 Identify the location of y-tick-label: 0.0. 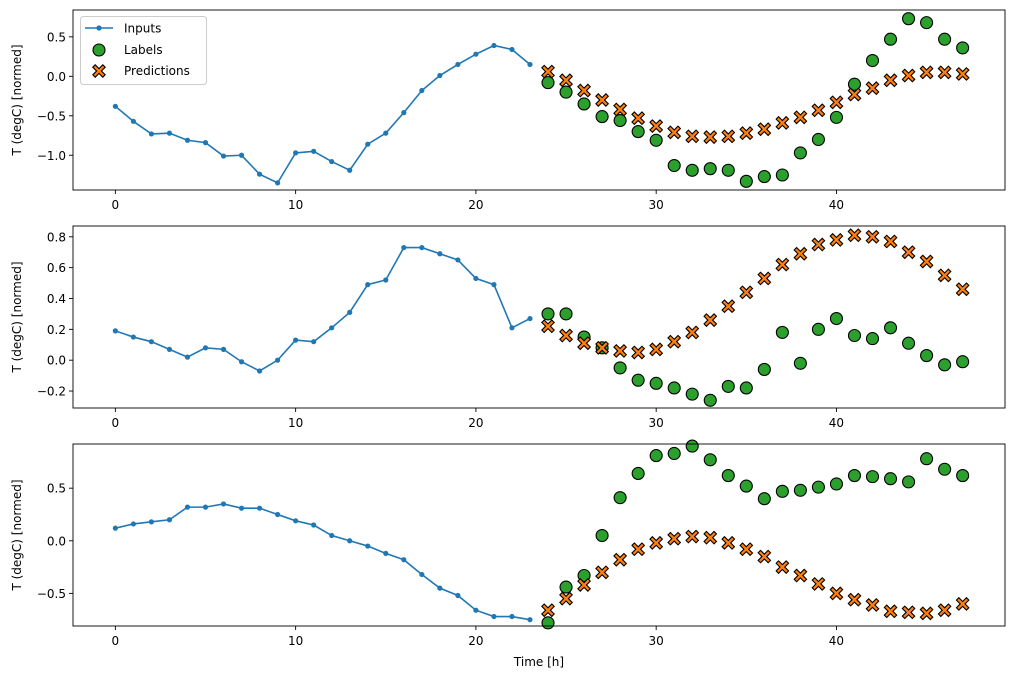
(56, 361).